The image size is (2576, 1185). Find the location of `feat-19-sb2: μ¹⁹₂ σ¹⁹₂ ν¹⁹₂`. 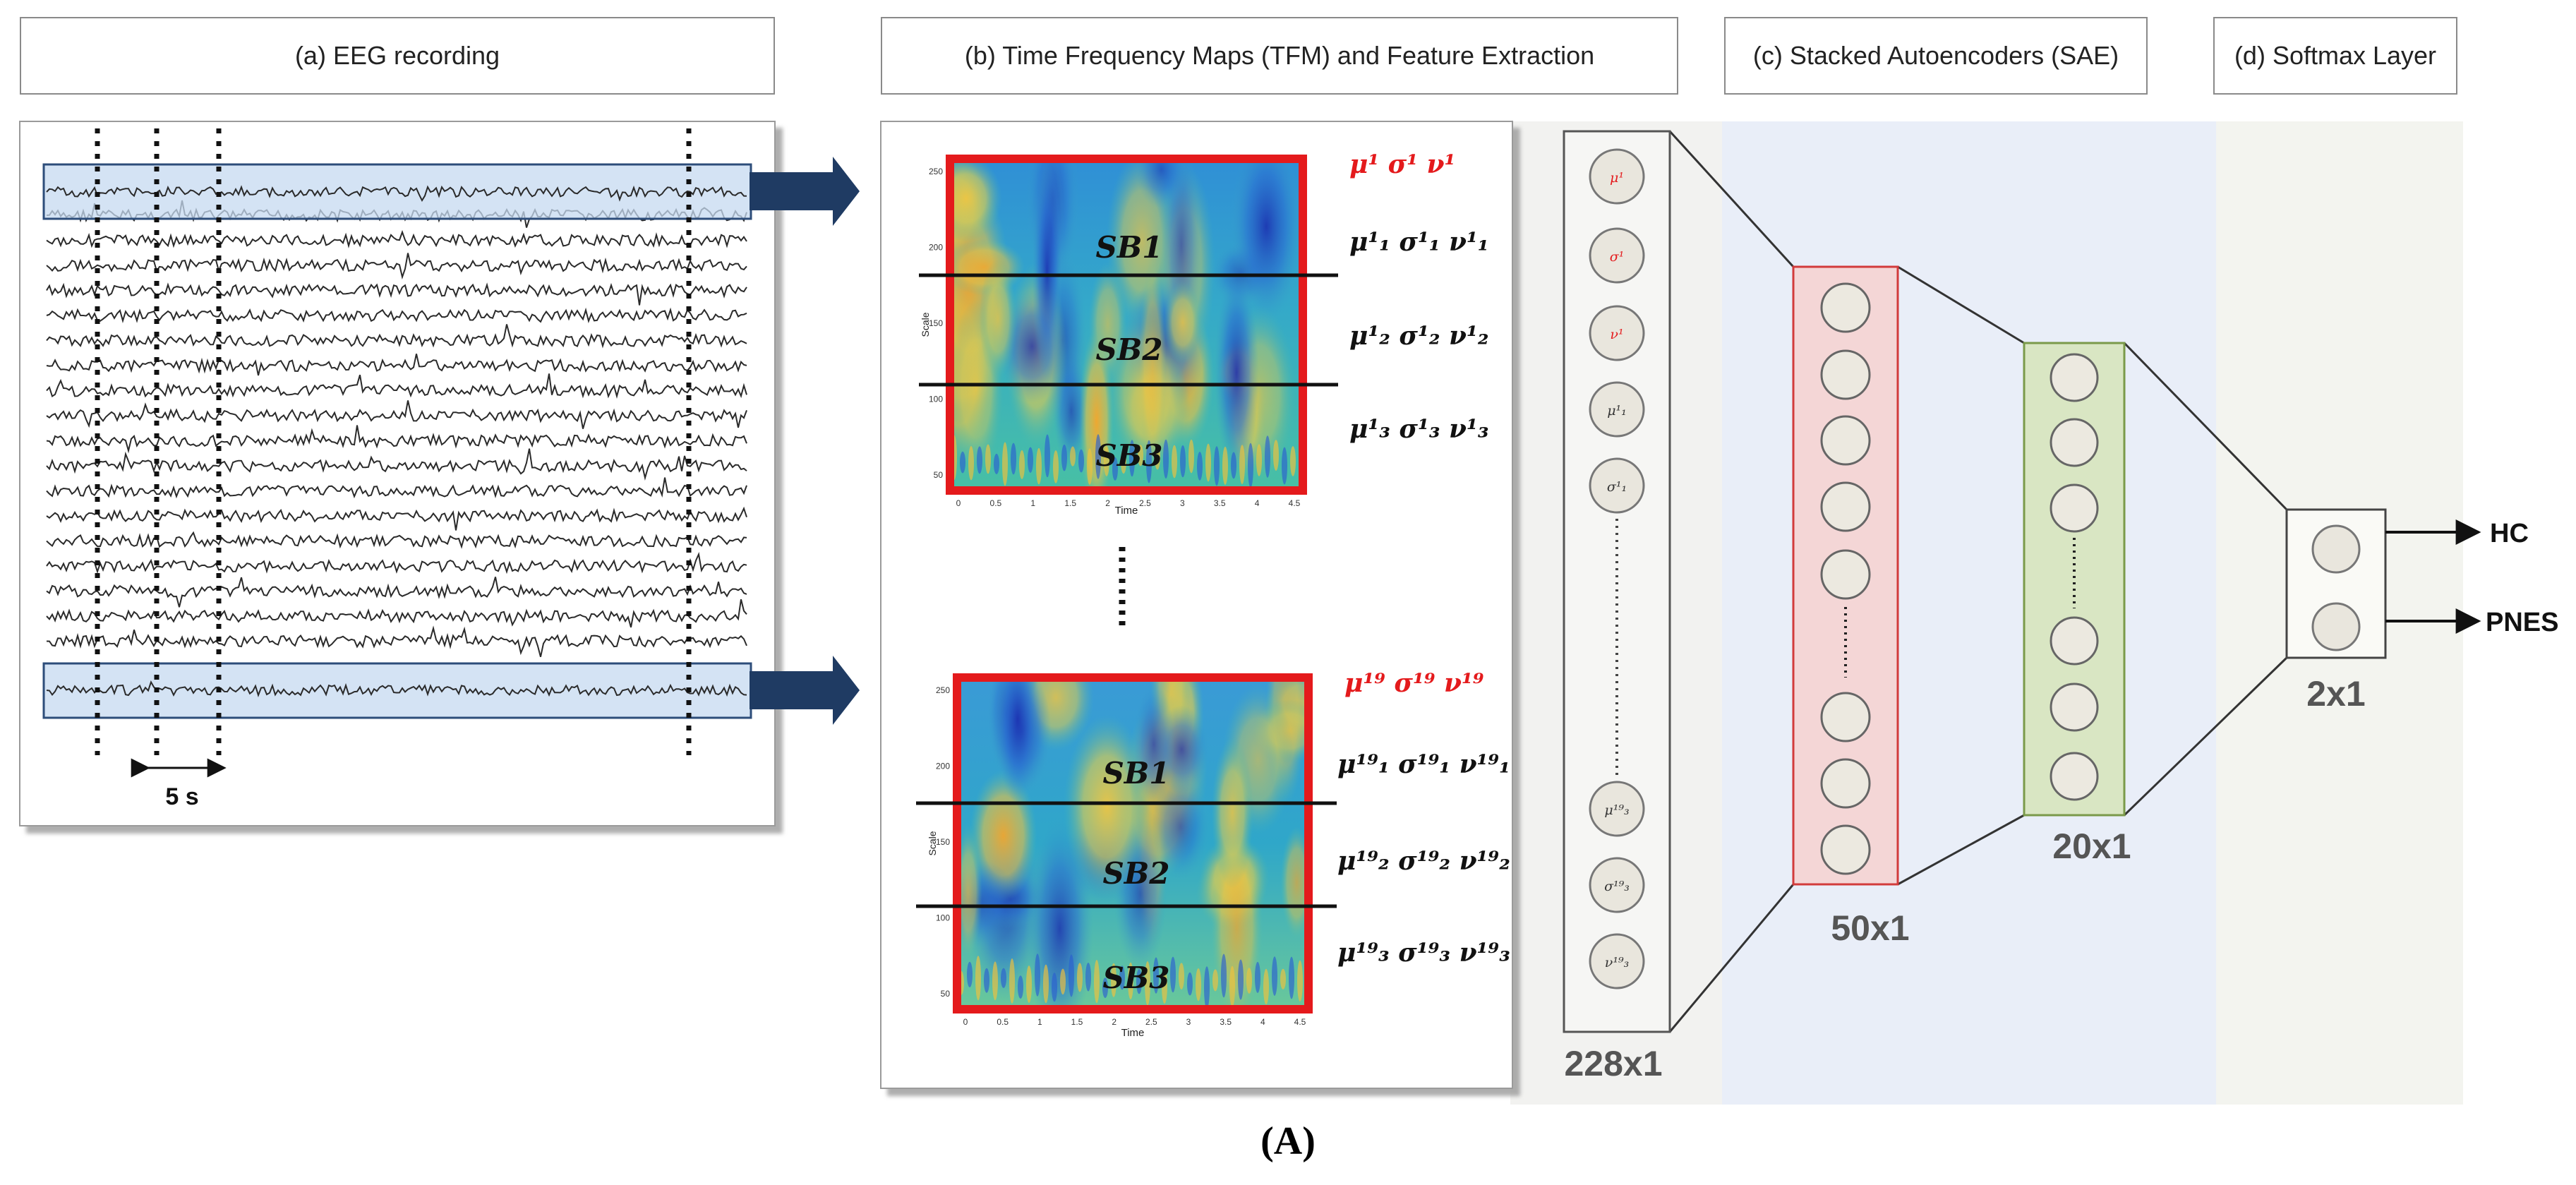

feat-19-sb2: μ¹⁹₂ σ¹⁹₂ ν¹⁹₂ is located at coordinates (1423, 861).